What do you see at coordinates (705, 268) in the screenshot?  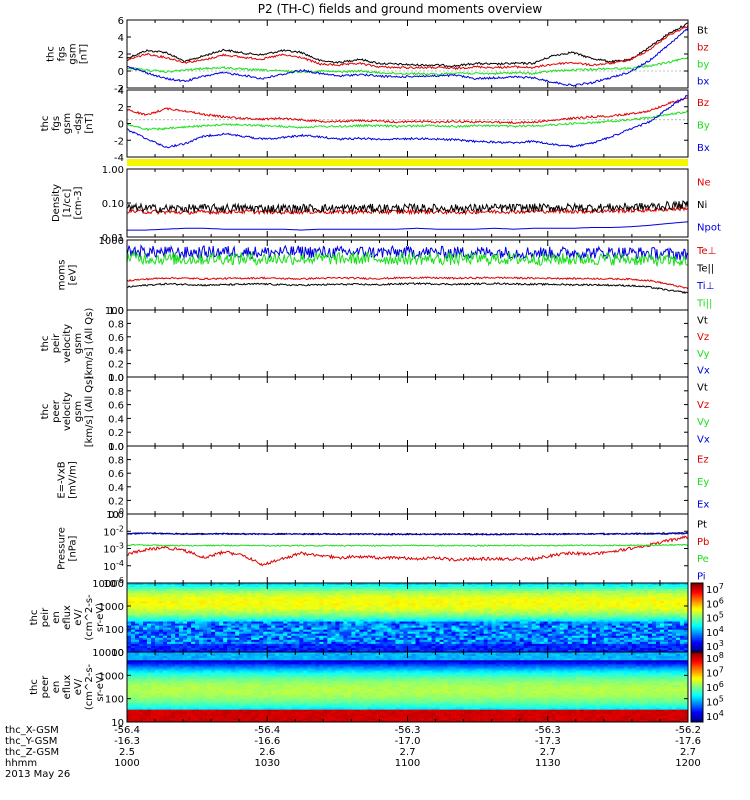 I see `legend-Te||: Te||` at bounding box center [705, 268].